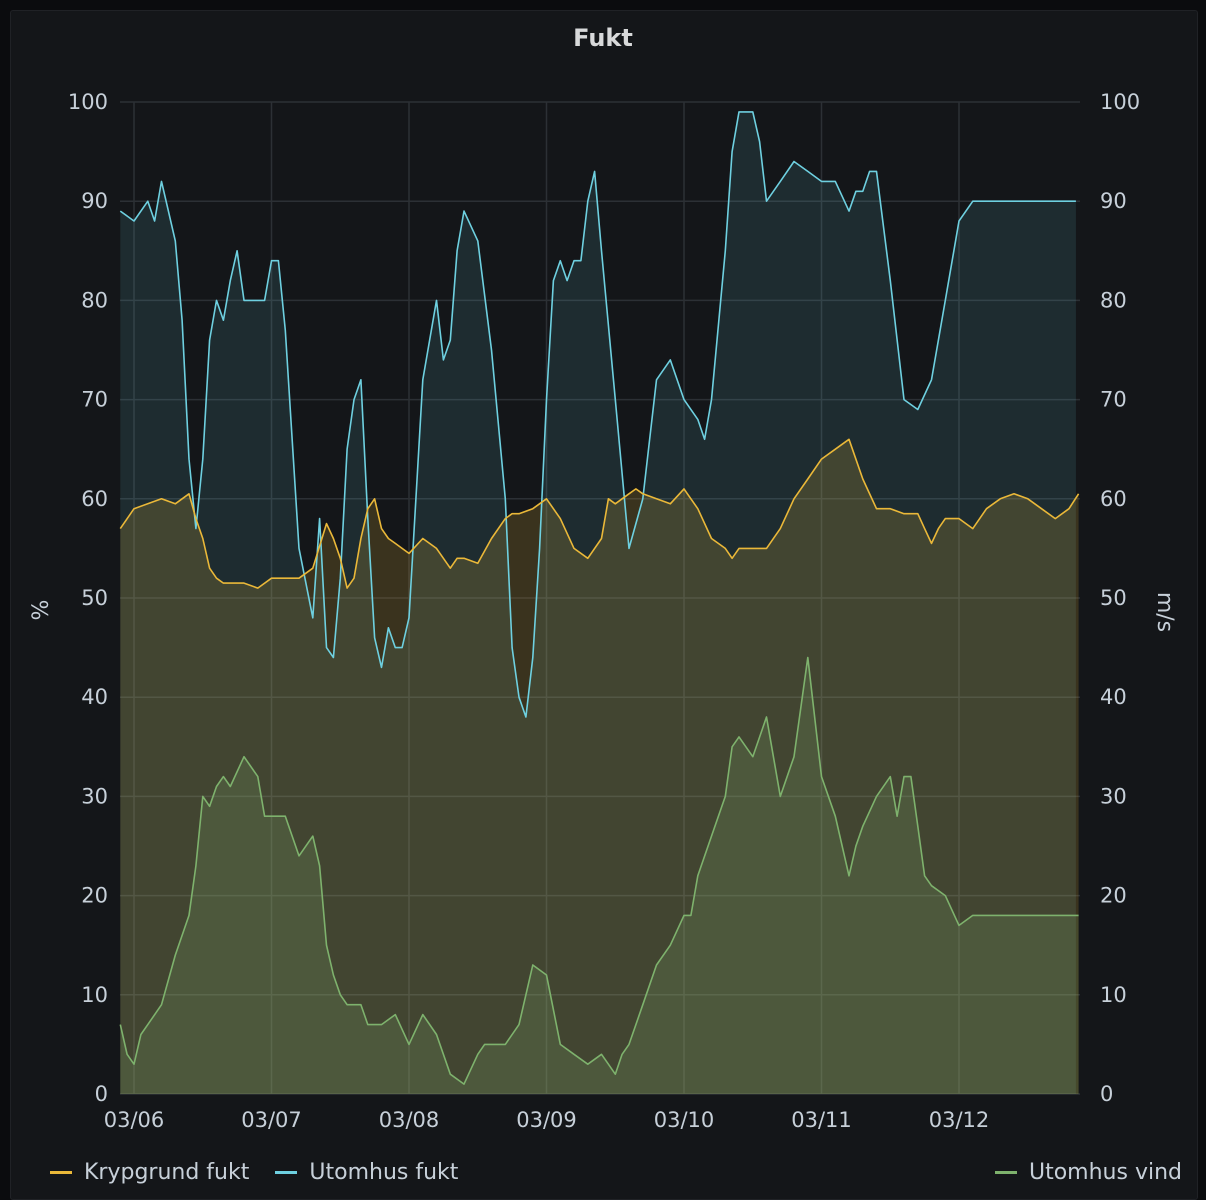 This screenshot has width=1206, height=1200. I want to click on x-tick-label: 03/09, so click(546, 1120).